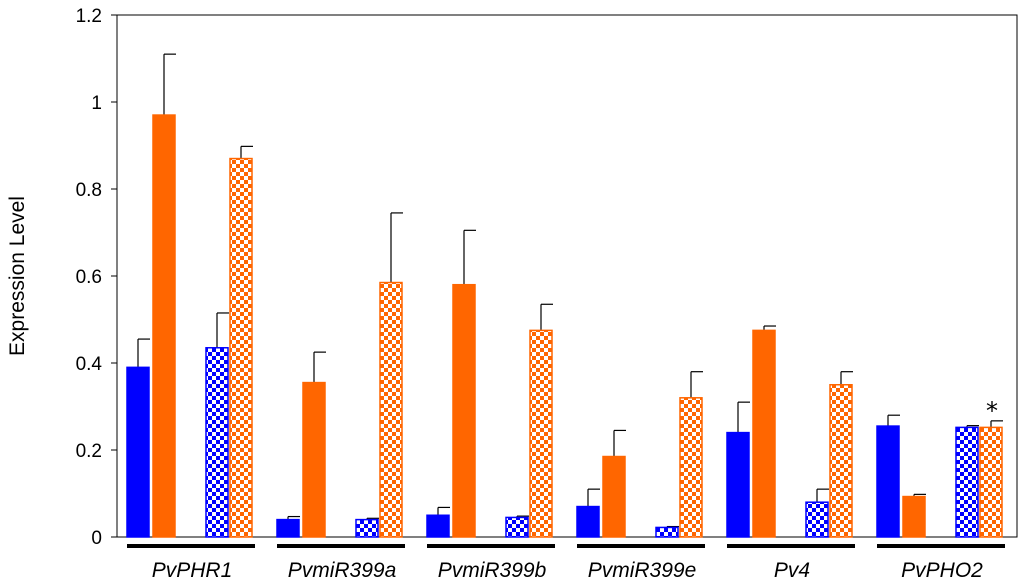 The image size is (1024, 587). I want to click on y-axis-ticks: 0 0.2 0.4 0.6 0.8 1 1.2, so click(96, 277).